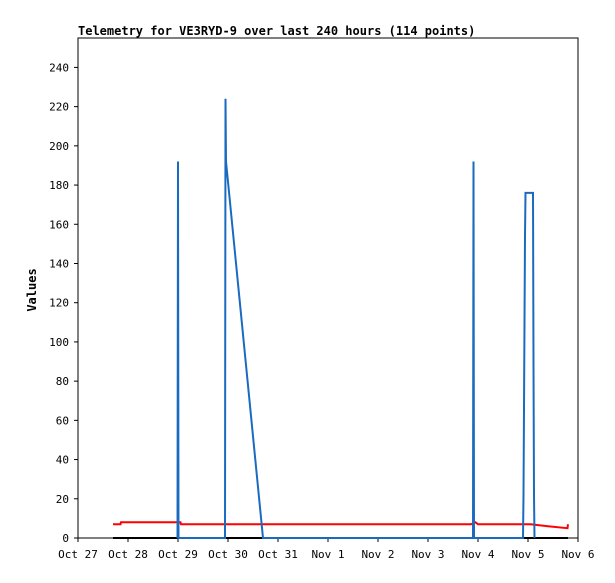 This screenshot has height=583, width=615. I want to click on x-tick-label: Oct 28, so click(128, 554).